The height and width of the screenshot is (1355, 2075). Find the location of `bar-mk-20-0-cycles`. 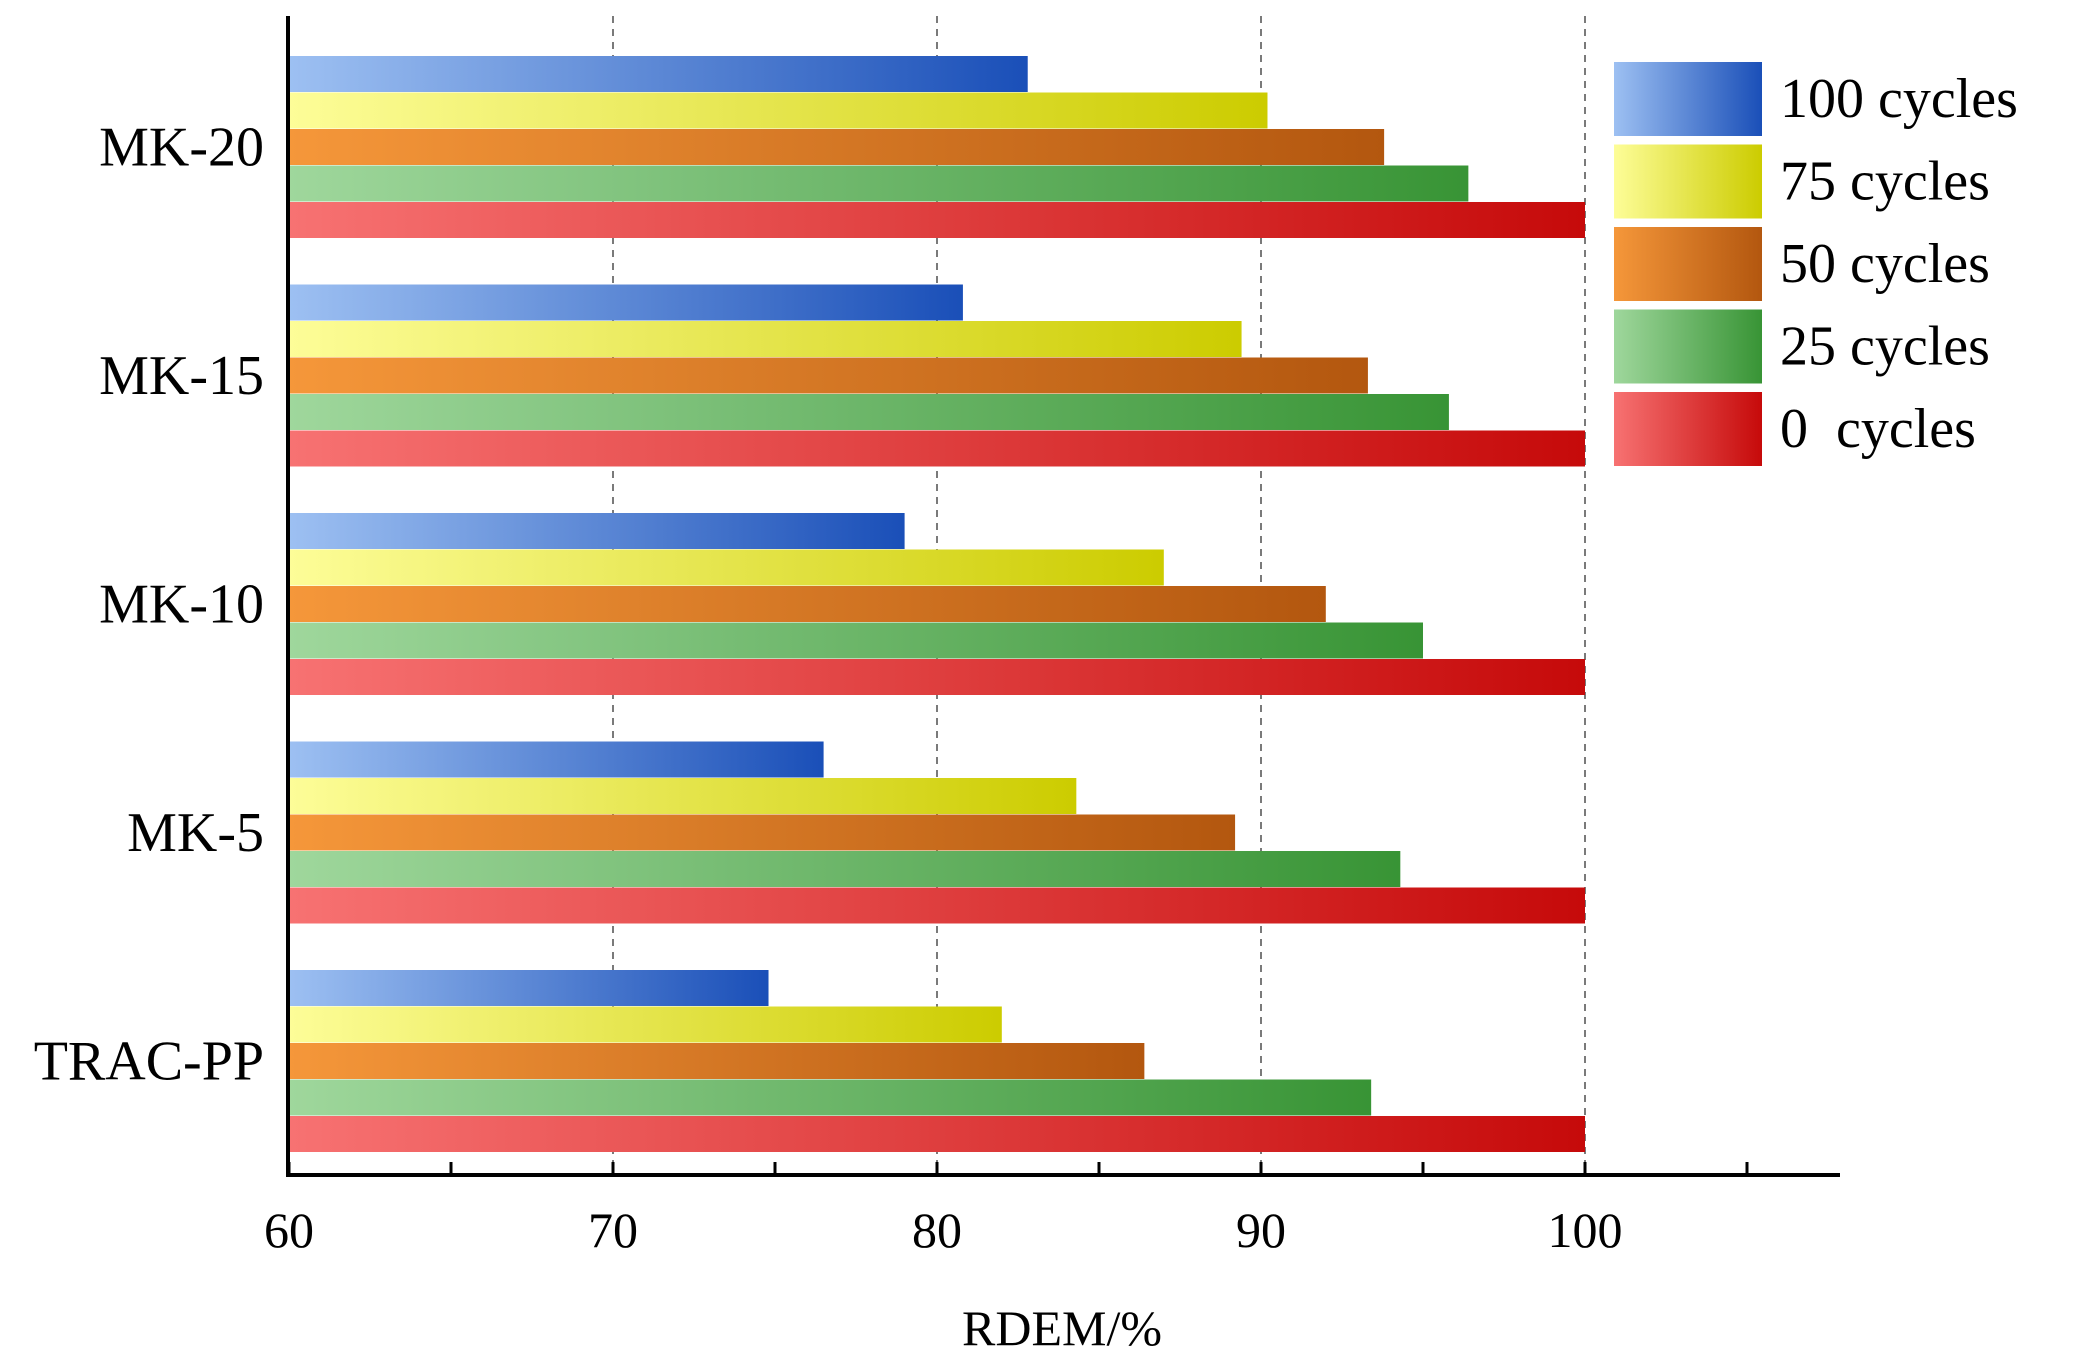

bar-mk-20-0-cycles is located at coordinates (937, 220).